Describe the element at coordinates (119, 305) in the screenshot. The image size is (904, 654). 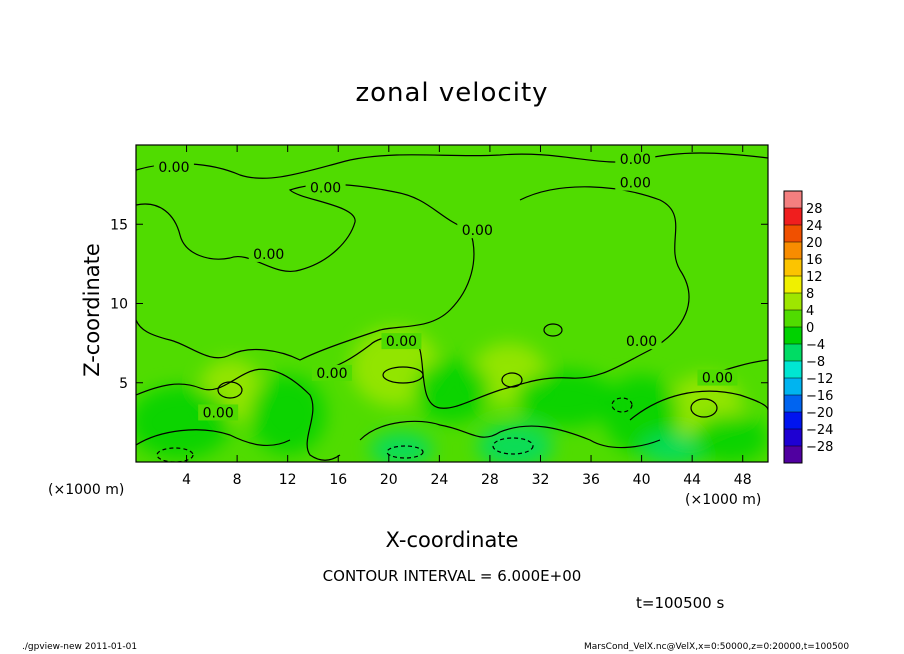
I see `y-tick-label: 10` at that location.